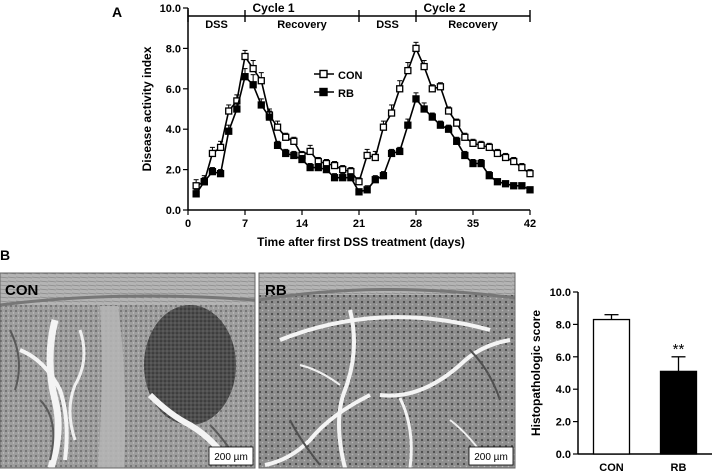 The width and height of the screenshot is (717, 471). What do you see at coordinates (173, 130) in the screenshot?
I see `y-tick-label: 4.0` at bounding box center [173, 130].